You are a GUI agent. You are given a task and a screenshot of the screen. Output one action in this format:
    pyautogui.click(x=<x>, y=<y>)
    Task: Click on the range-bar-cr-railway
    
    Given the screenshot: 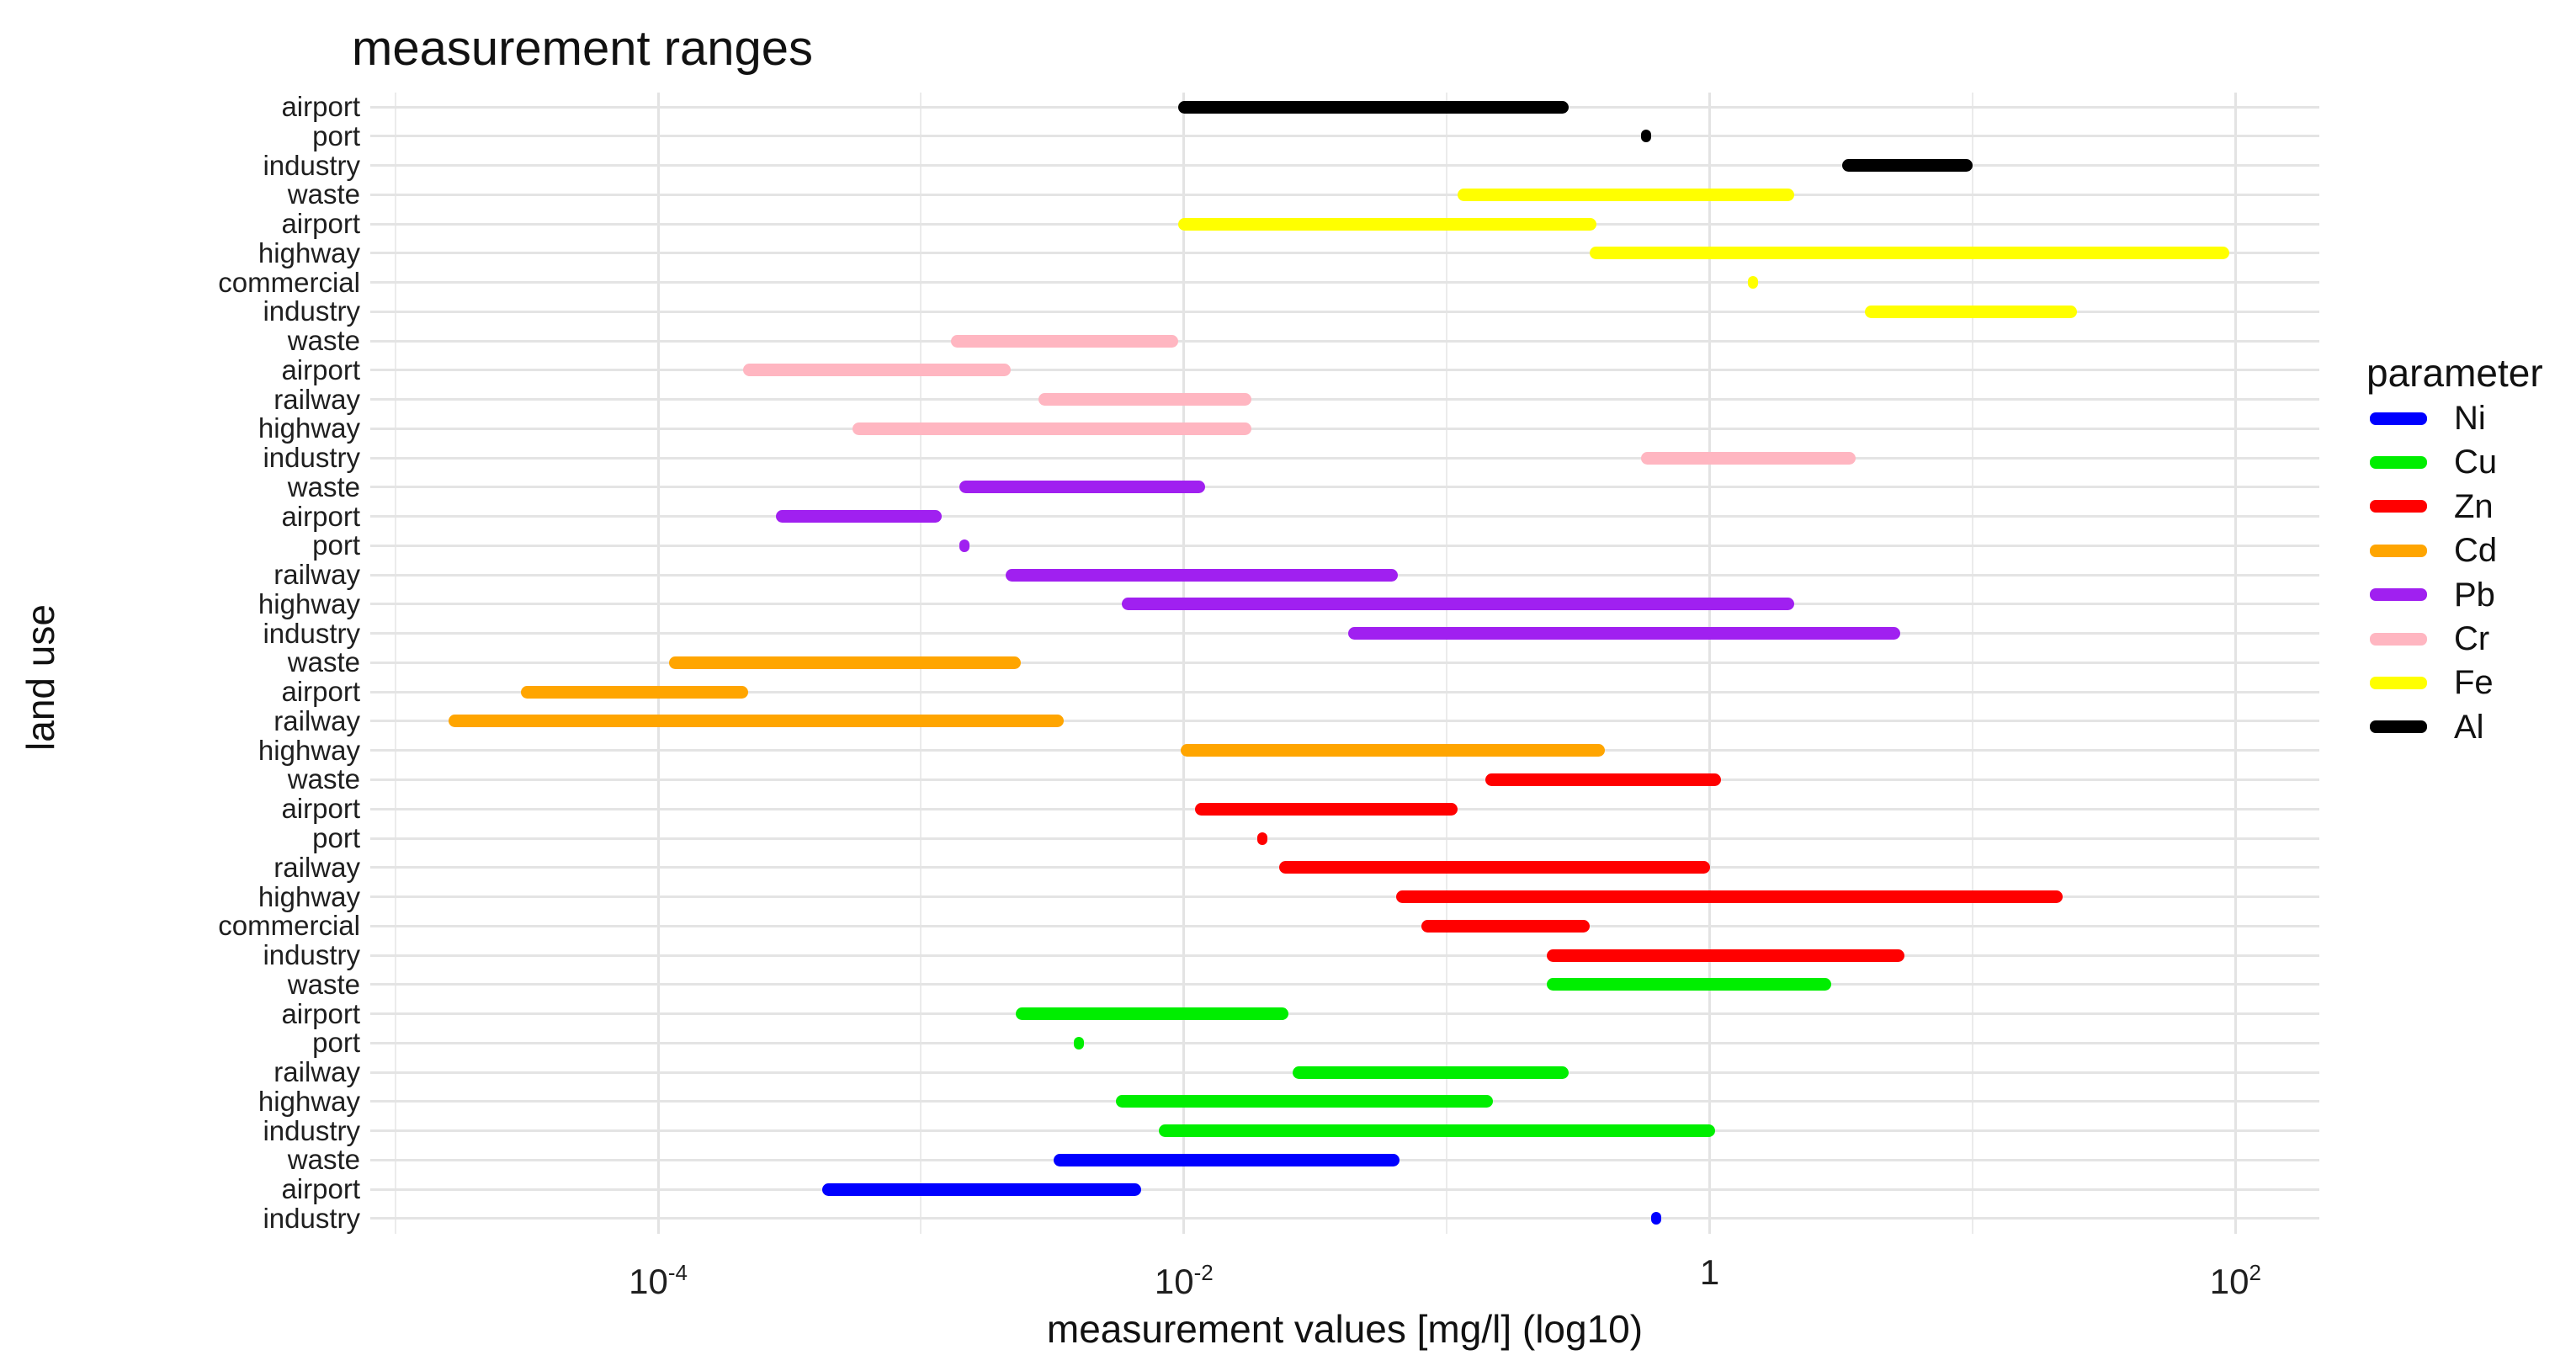 What is the action you would take?
    pyautogui.click(x=1144, y=400)
    